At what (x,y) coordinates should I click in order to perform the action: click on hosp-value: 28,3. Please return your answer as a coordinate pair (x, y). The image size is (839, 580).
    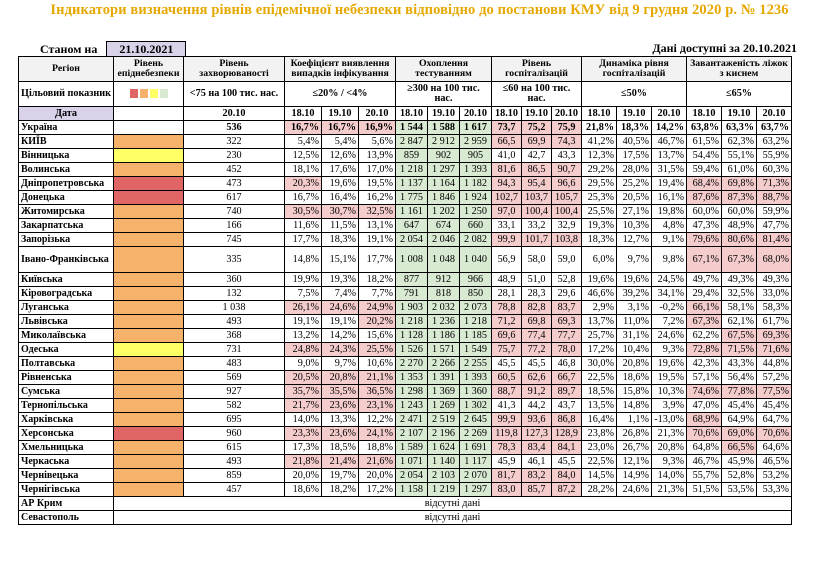
    Looking at the image, I should click on (536, 293).